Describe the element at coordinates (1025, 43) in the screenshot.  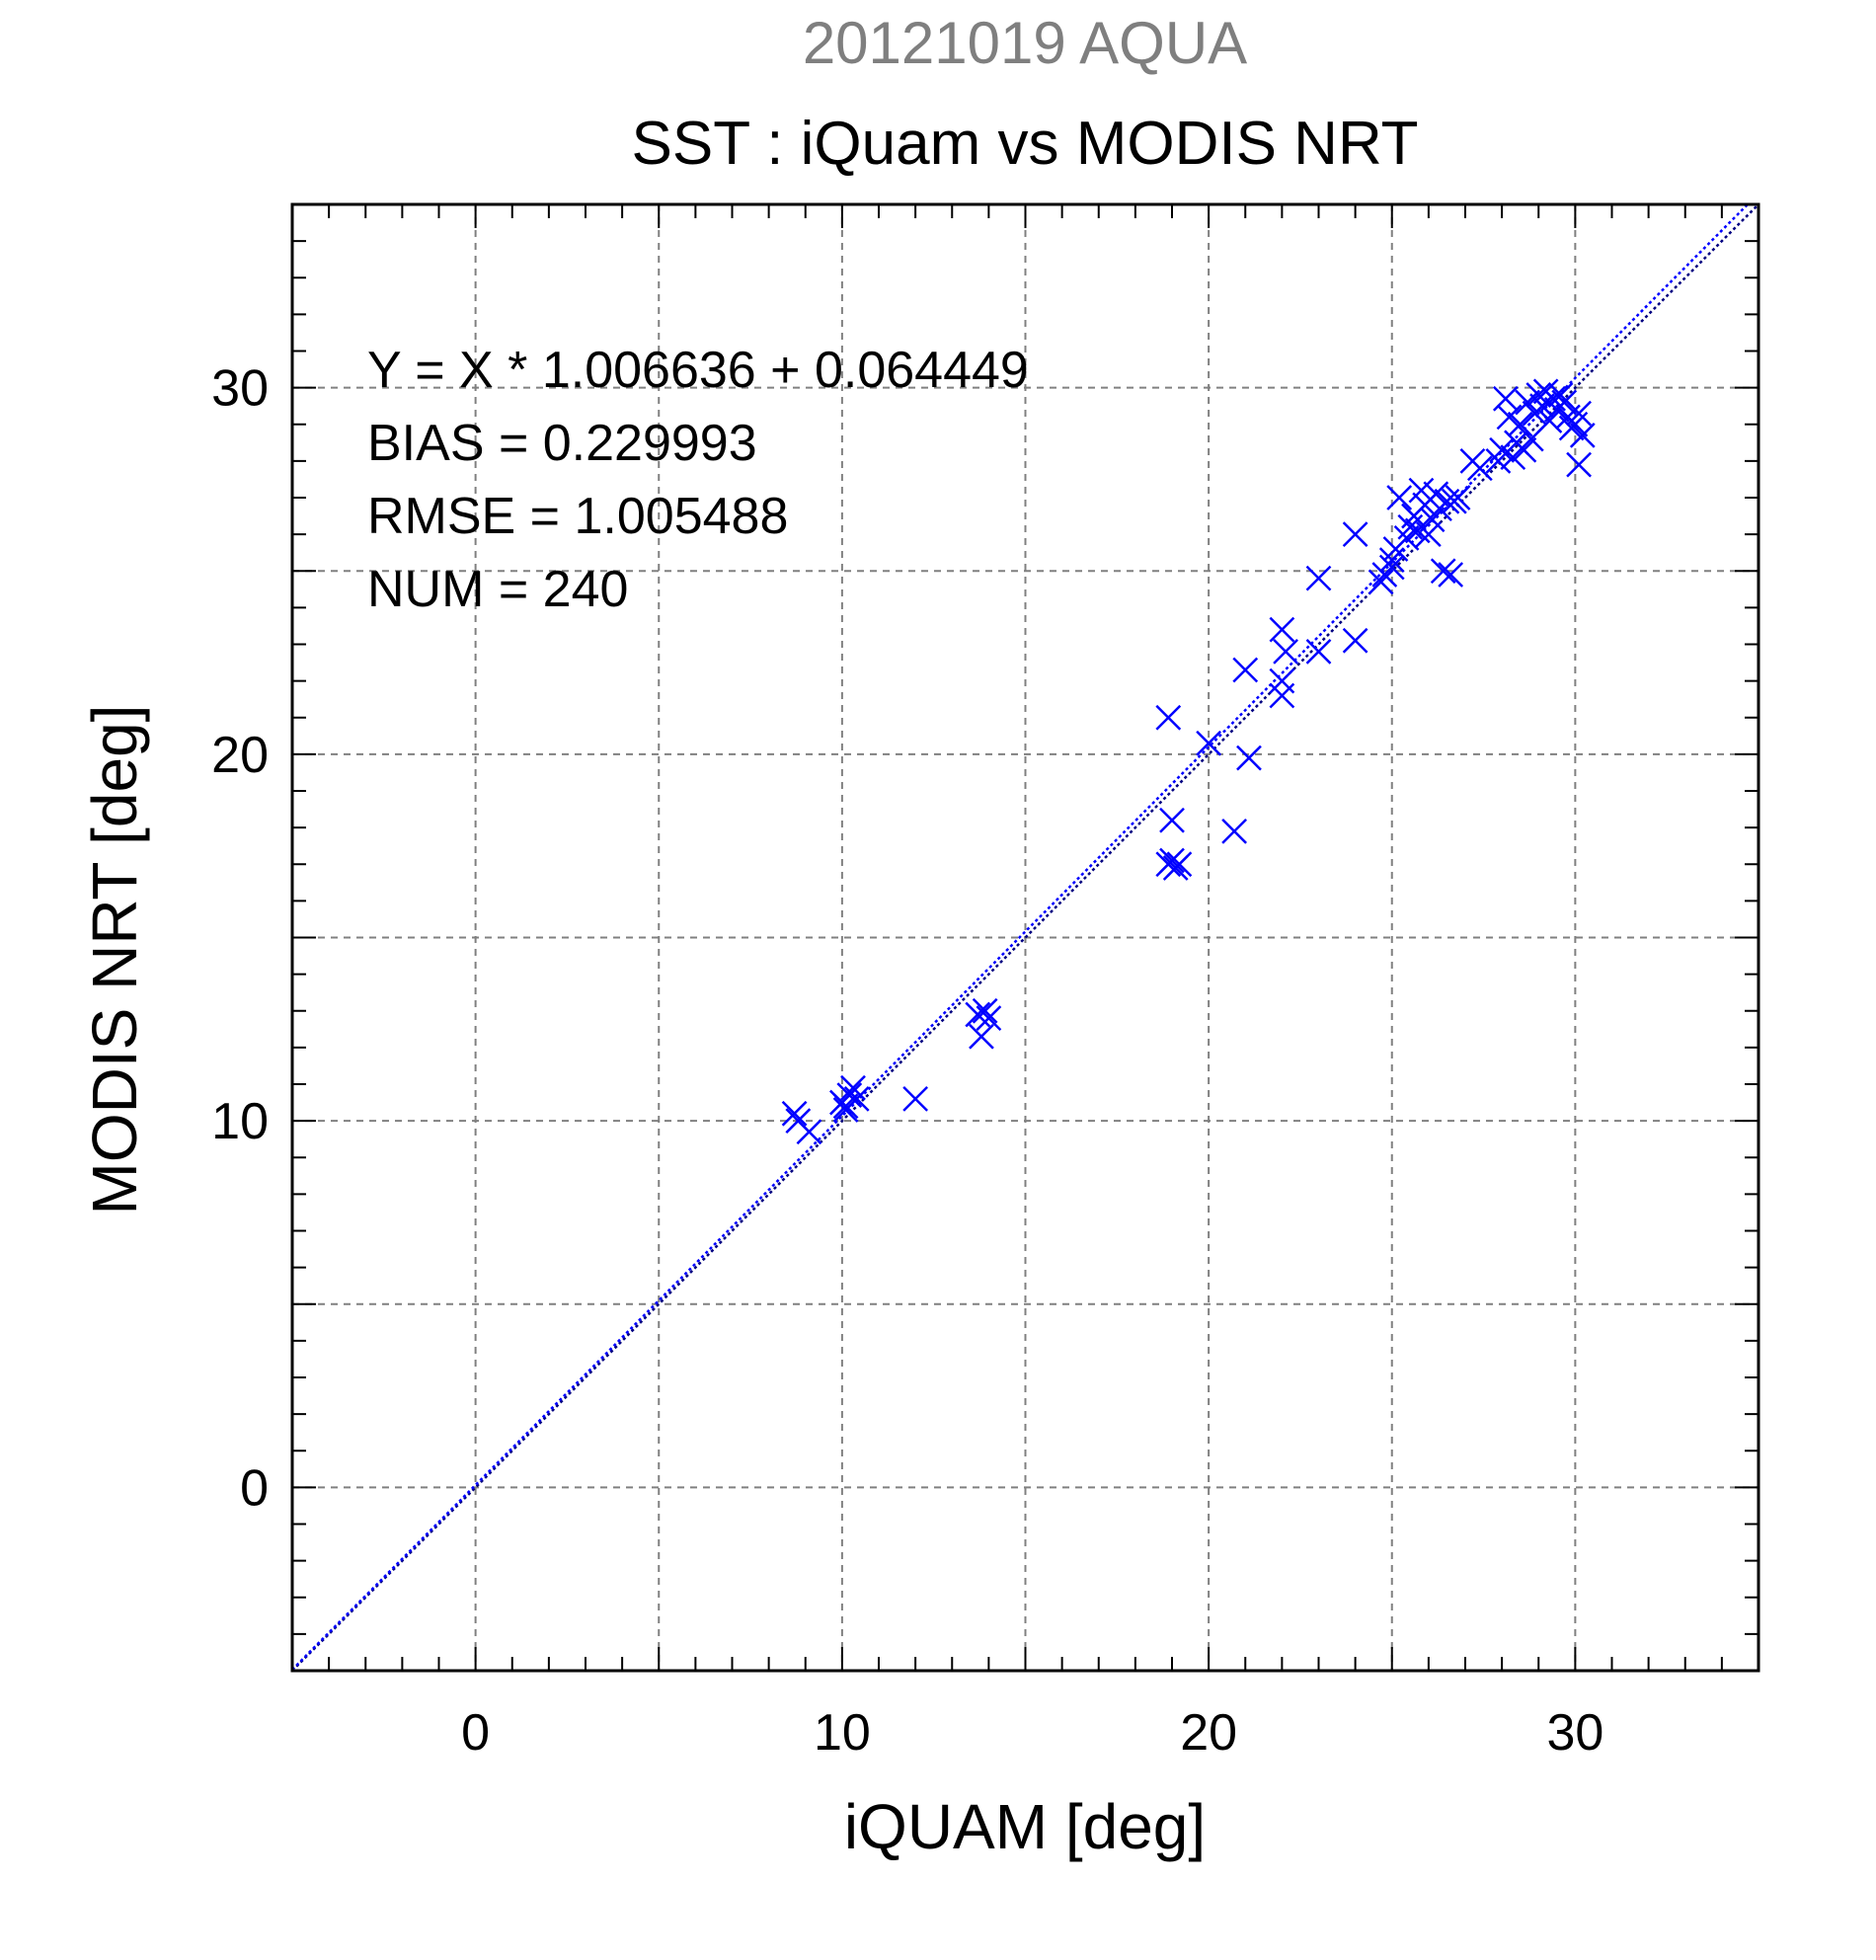
I see `date-title: 20121019 AQUA` at that location.